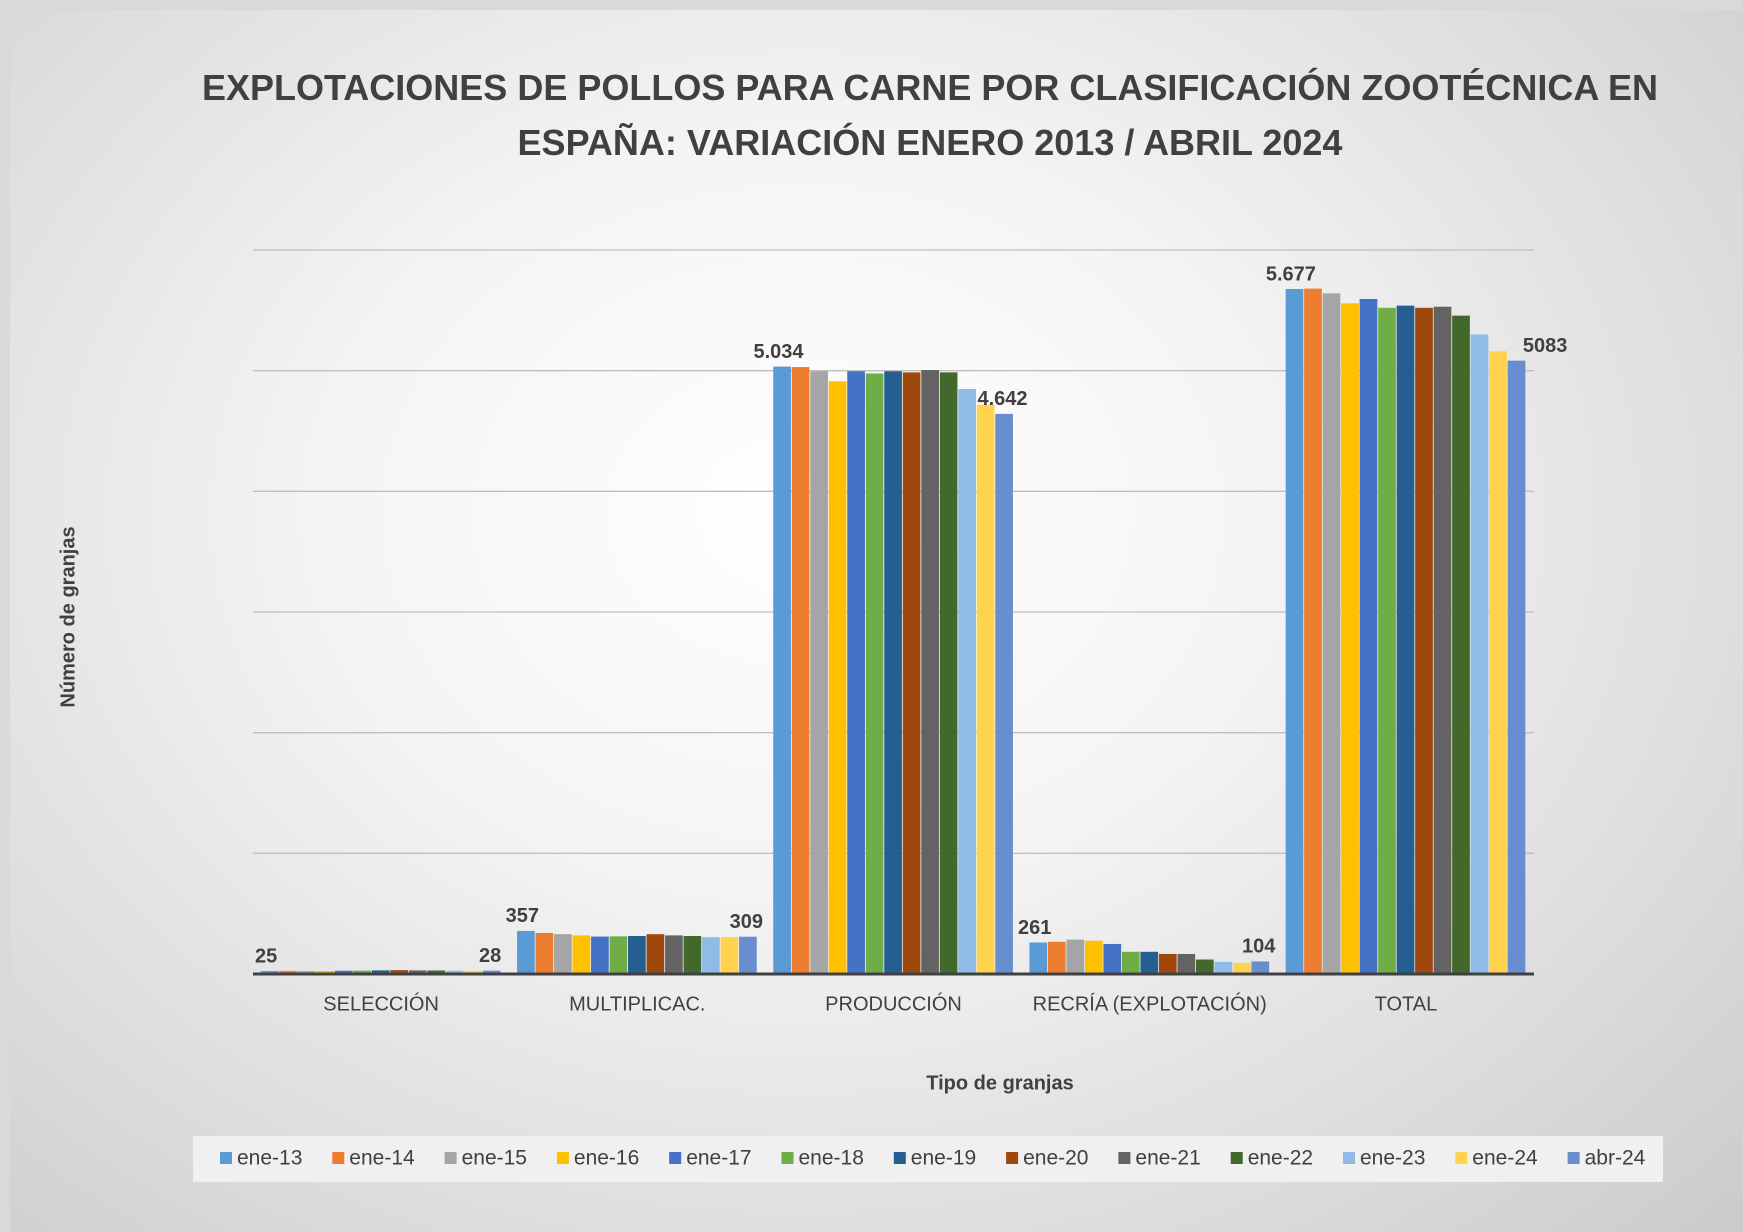  Describe the element at coordinates (1505, 1158) in the screenshot. I see `legend-label: ene-24` at that location.